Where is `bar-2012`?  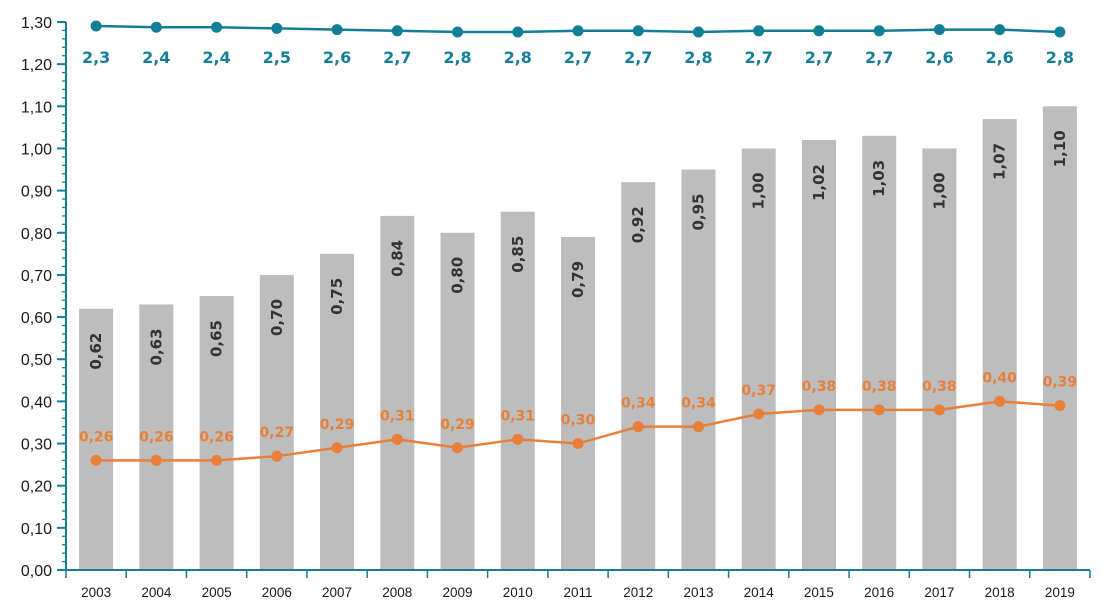 bar-2012 is located at coordinates (638, 376).